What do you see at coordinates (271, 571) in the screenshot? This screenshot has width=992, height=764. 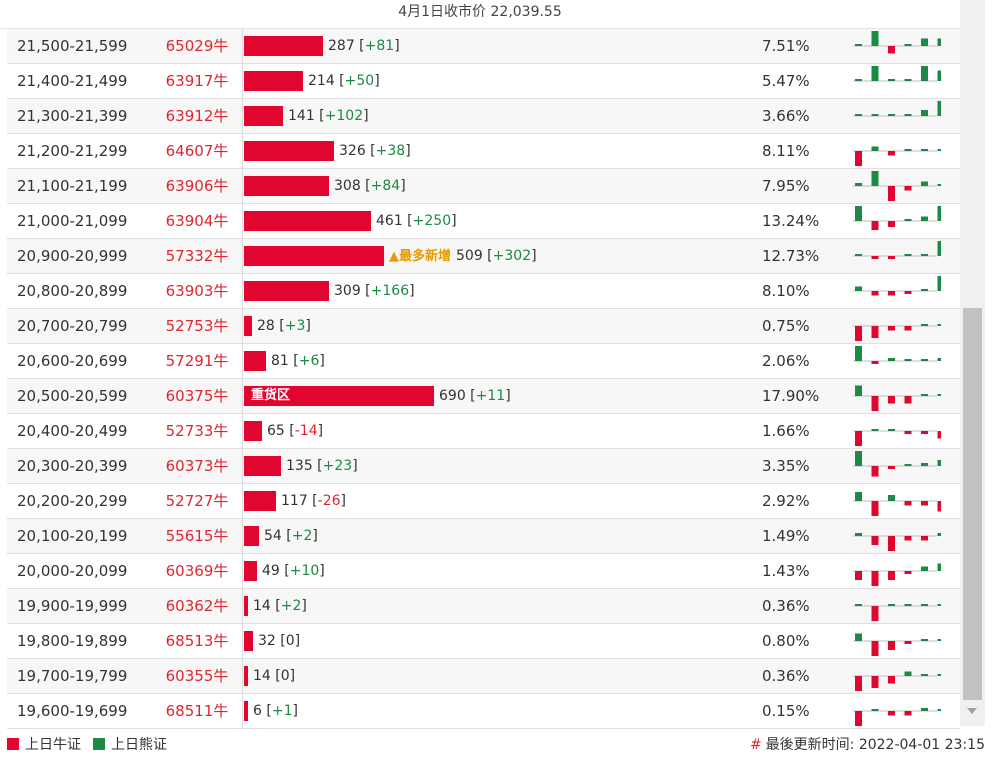 I see `quantity-count: 49` at bounding box center [271, 571].